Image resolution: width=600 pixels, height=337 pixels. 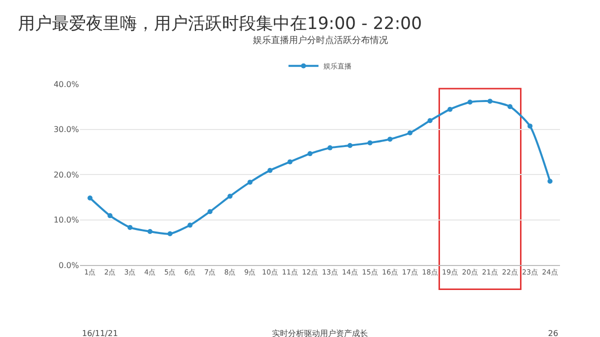 What do you see at coordinates (67, 175) in the screenshot?
I see `y-tick-label: 20.0%` at bounding box center [67, 175].